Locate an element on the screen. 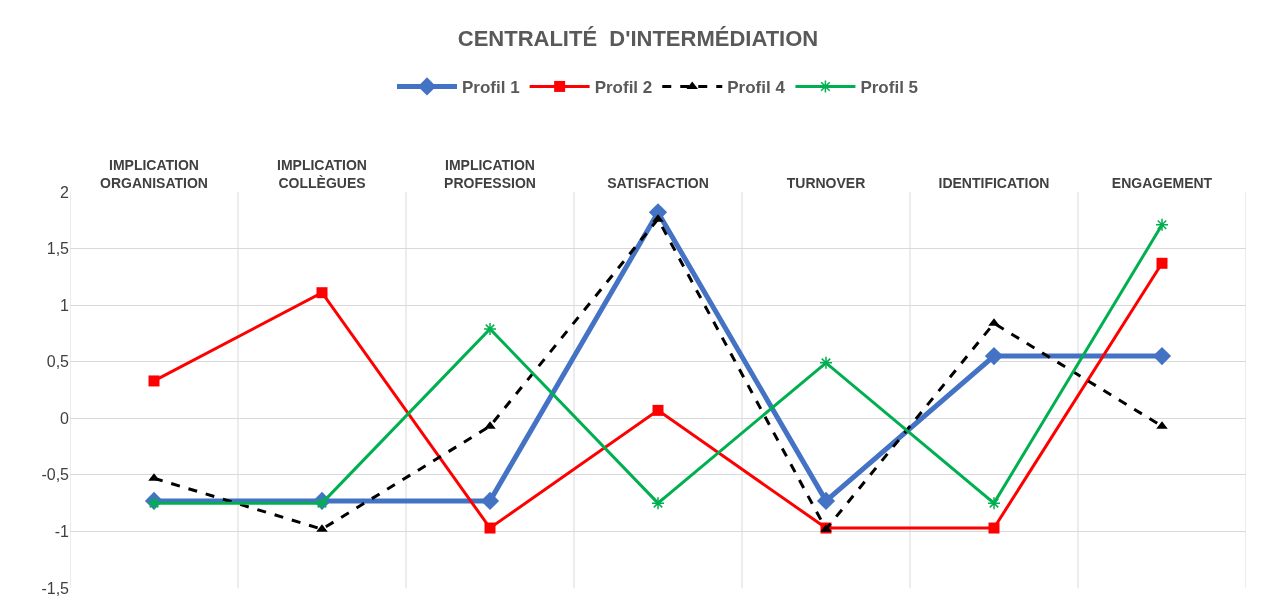  x-tick-label: IDENTIFICATION is located at coordinates (994, 183).